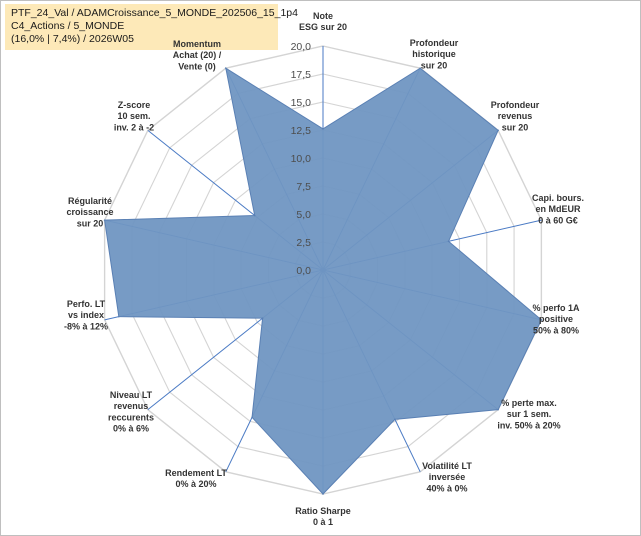 The image size is (641, 536). Describe the element at coordinates (86, 304) in the screenshot. I see `axis-label-line: Perfo. LT` at that location.